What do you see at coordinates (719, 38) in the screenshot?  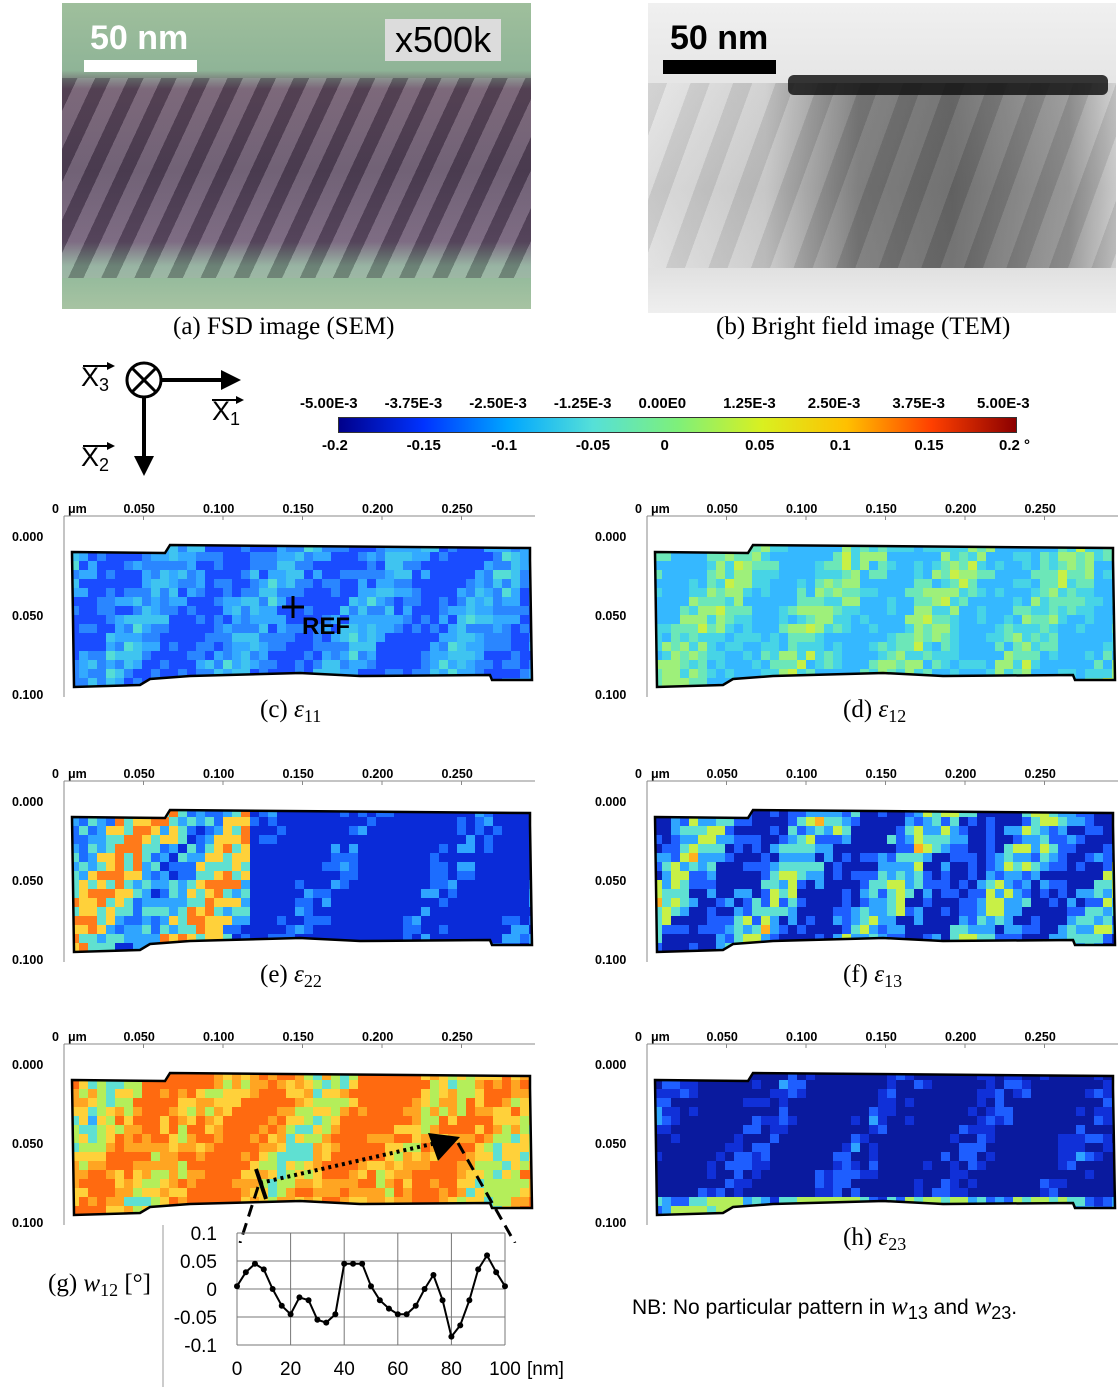 I see `scale-bar-label: 50 nm` at bounding box center [719, 38].